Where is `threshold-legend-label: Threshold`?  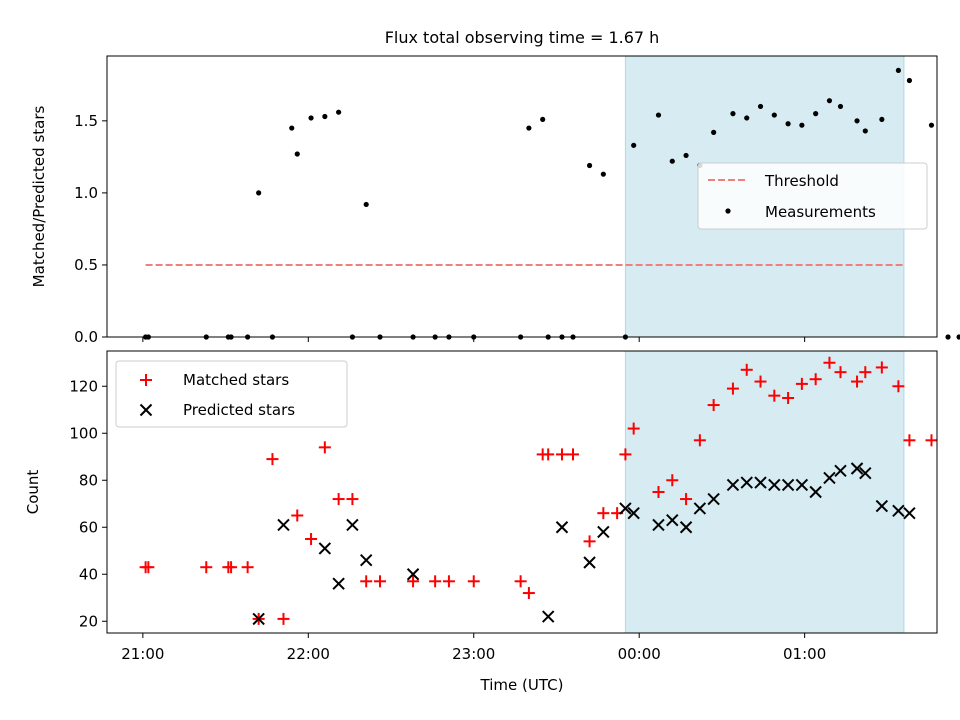
threshold-legend-label: Threshold is located at coordinates (801, 181).